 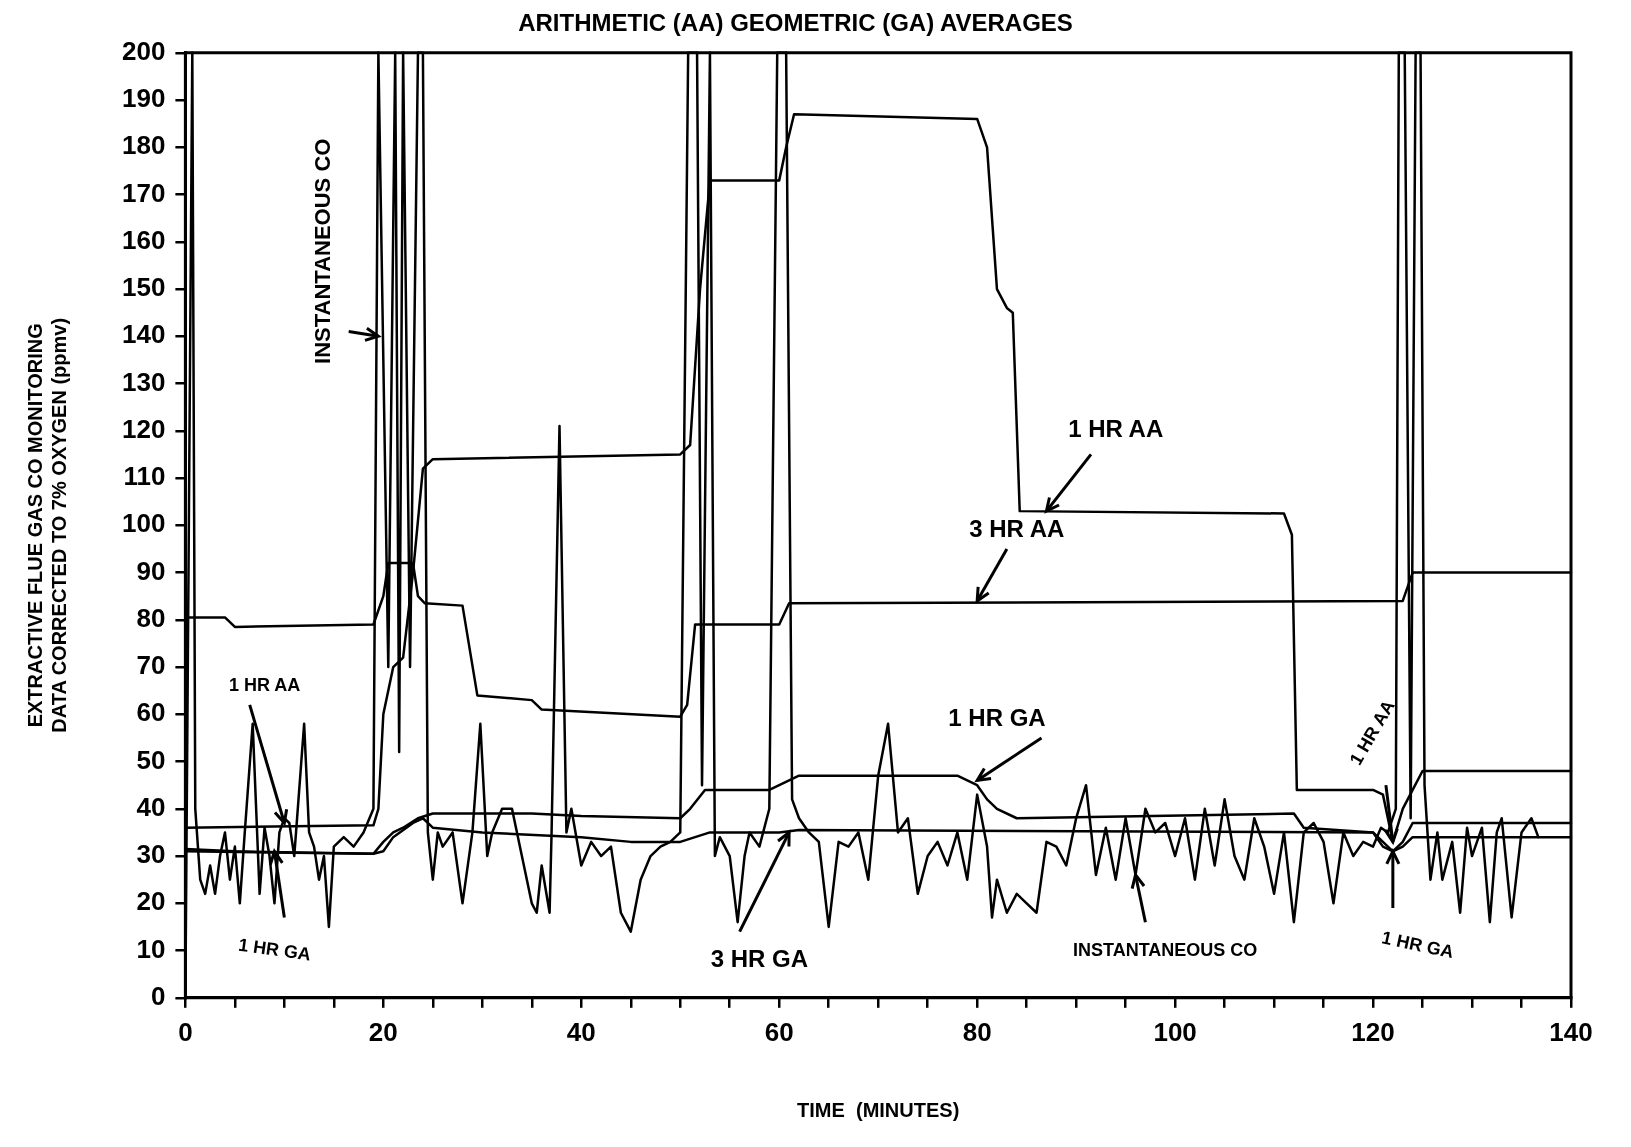 What do you see at coordinates (759, 958) in the screenshot?
I see `annotation: 3 HR GA` at bounding box center [759, 958].